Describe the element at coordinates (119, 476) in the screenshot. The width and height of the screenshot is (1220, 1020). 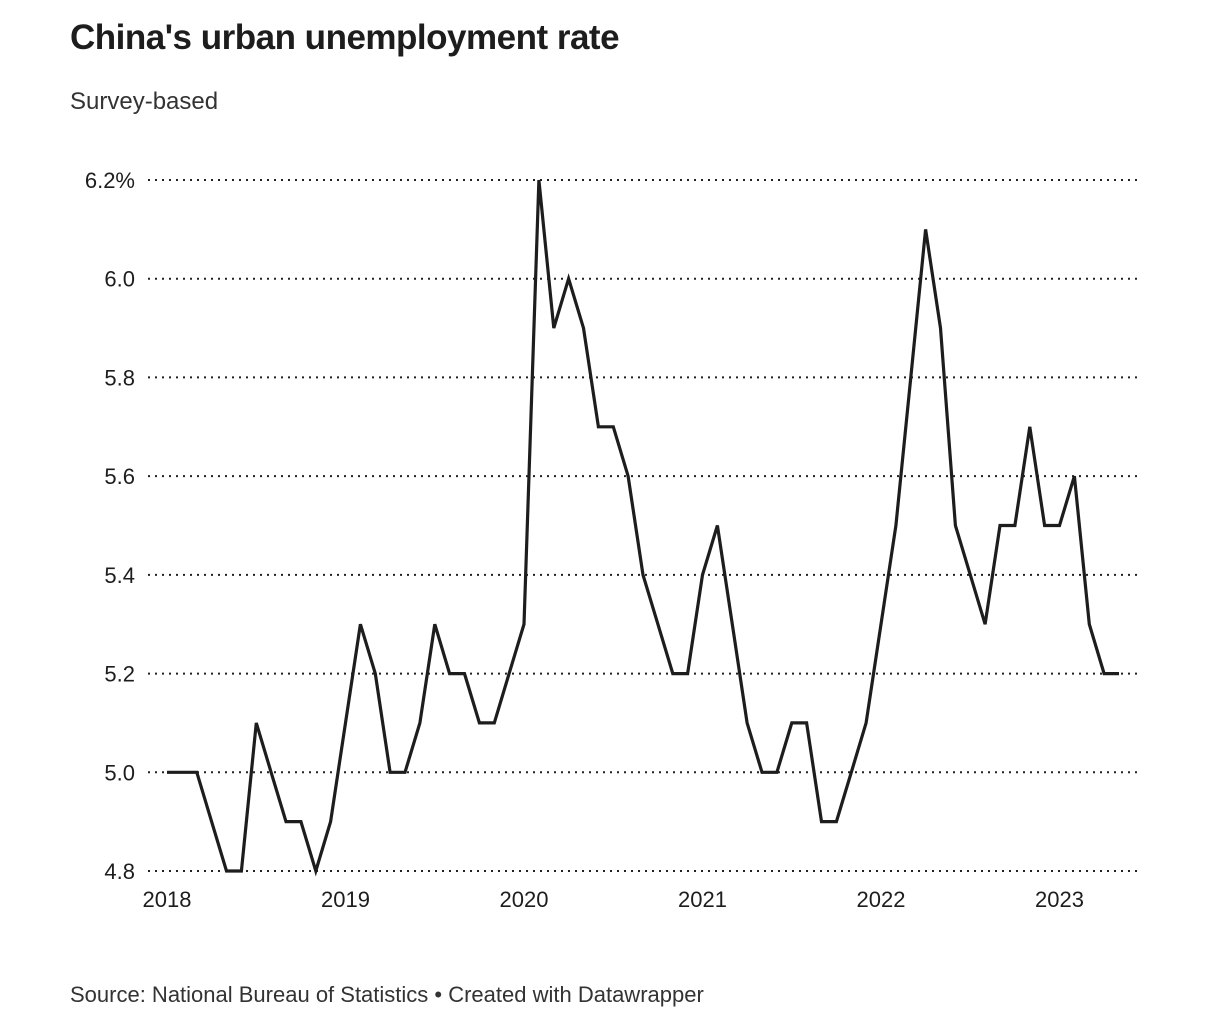
I see `y-tick-label: 5.6` at that location.